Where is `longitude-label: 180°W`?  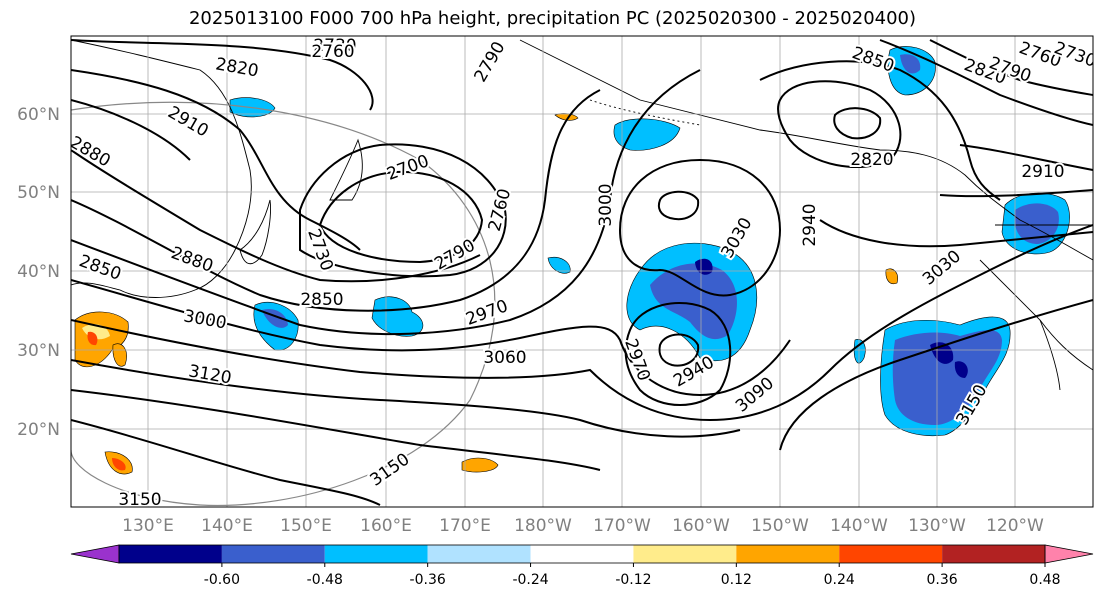 longitude-label: 180°W is located at coordinates (543, 526).